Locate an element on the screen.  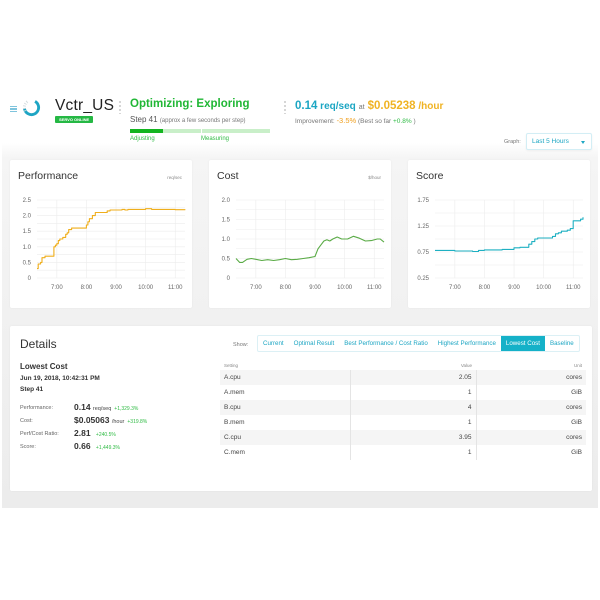
logo-icon is located at coordinates (31, 107).